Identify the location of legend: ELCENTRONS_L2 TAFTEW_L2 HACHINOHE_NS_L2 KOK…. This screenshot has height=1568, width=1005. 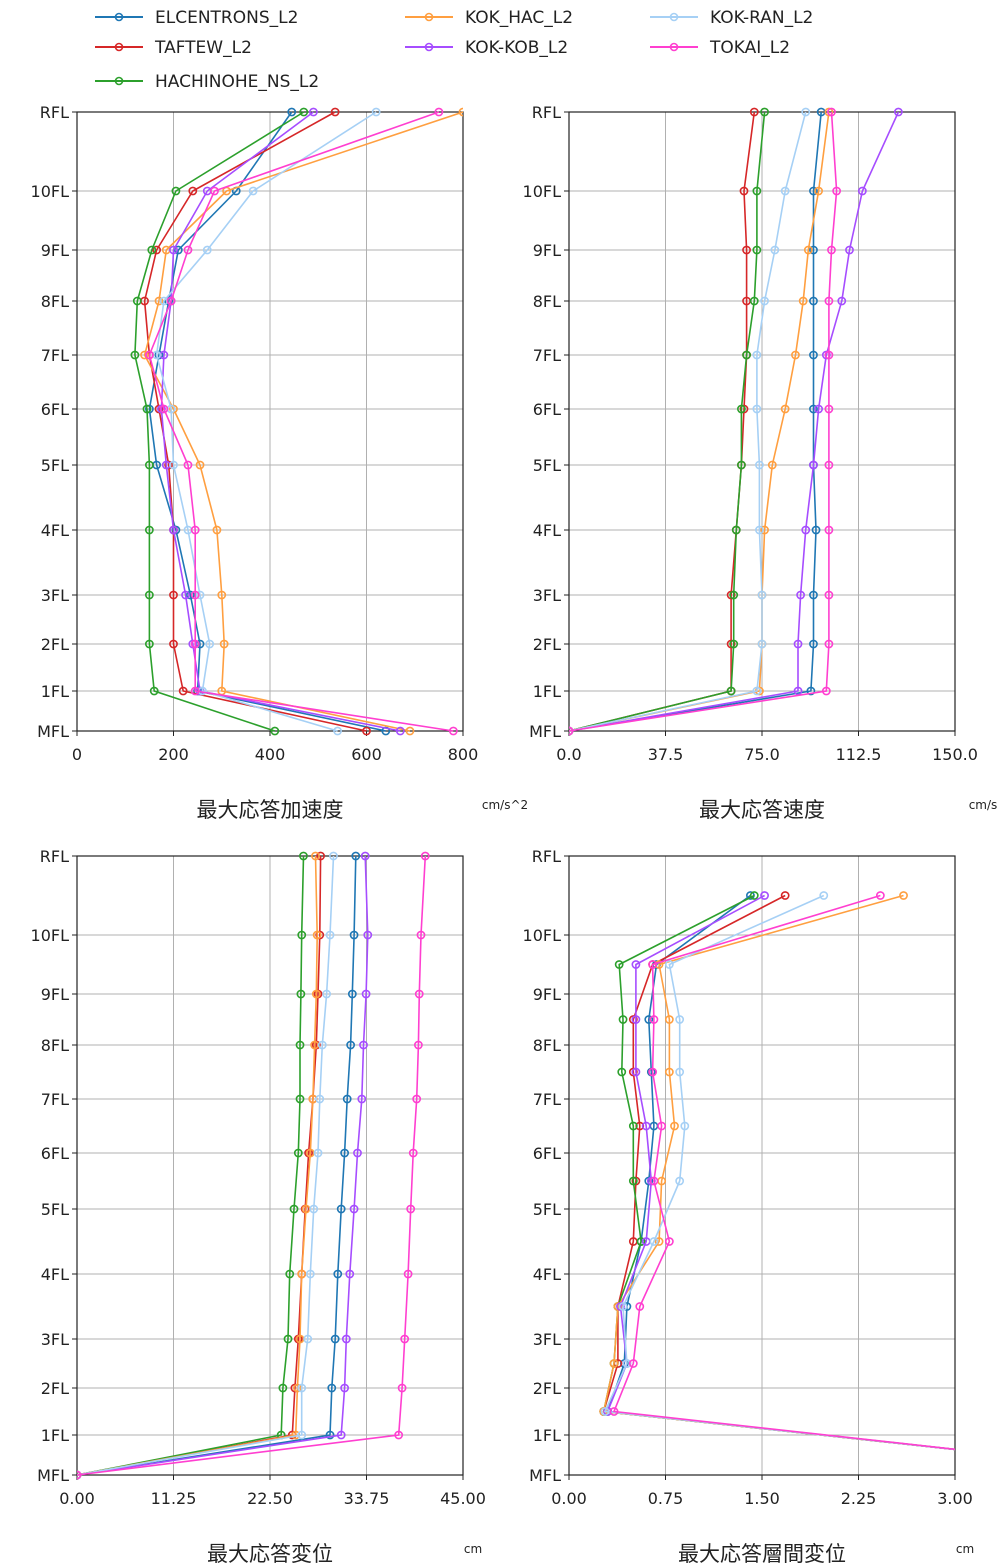
(454, 50).